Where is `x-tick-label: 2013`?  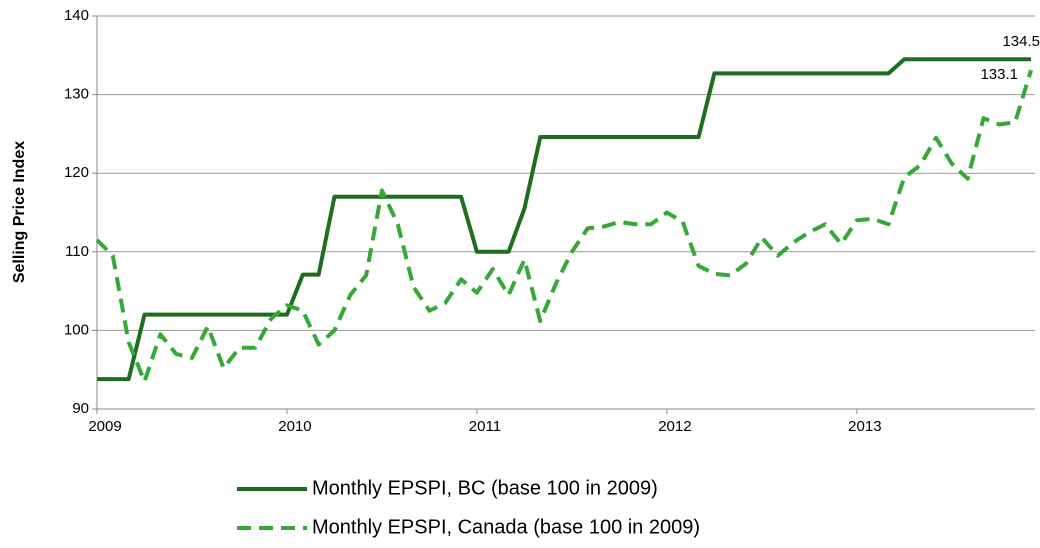
x-tick-label: 2013 is located at coordinates (864, 426).